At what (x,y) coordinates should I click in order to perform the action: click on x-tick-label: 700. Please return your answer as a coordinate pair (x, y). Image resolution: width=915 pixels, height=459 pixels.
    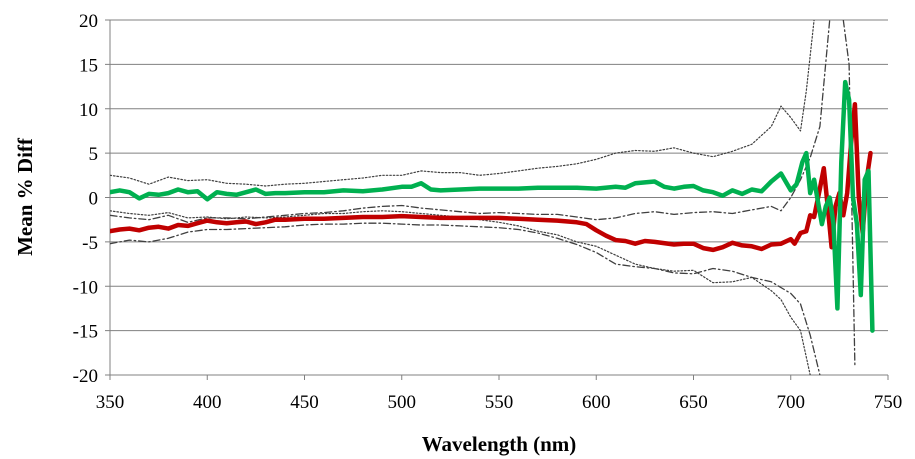
    Looking at the image, I should click on (791, 402).